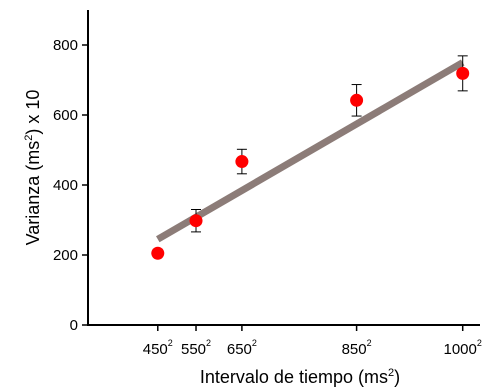  What do you see at coordinates (65, 45) in the screenshot?
I see `y-tick-label: 800` at bounding box center [65, 45].